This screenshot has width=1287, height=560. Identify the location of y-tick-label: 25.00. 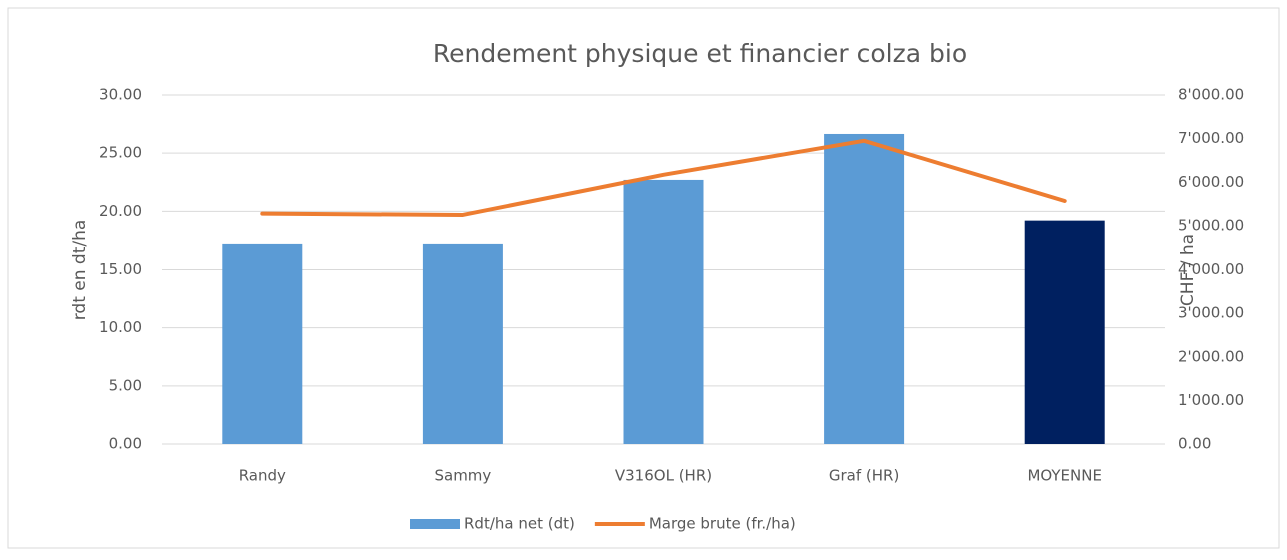
(120, 153).